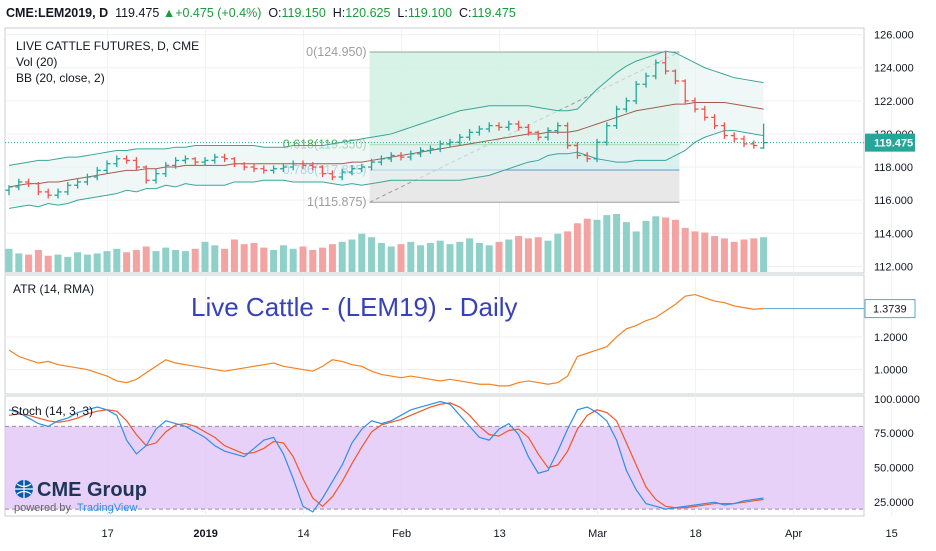 This screenshot has width=936, height=551. What do you see at coordinates (893, 201) in the screenshot?
I see `price-tick-label: 116.000` at bounding box center [893, 201].